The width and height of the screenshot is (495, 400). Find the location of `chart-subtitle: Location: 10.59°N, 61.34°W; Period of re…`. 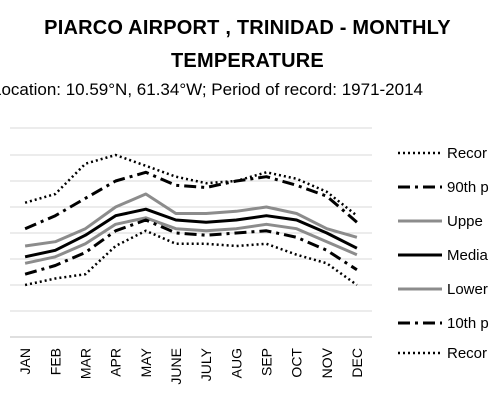

chart-subtitle: Location: 10.59°N, 61.34°W; Period of re… is located at coordinates (212, 89).